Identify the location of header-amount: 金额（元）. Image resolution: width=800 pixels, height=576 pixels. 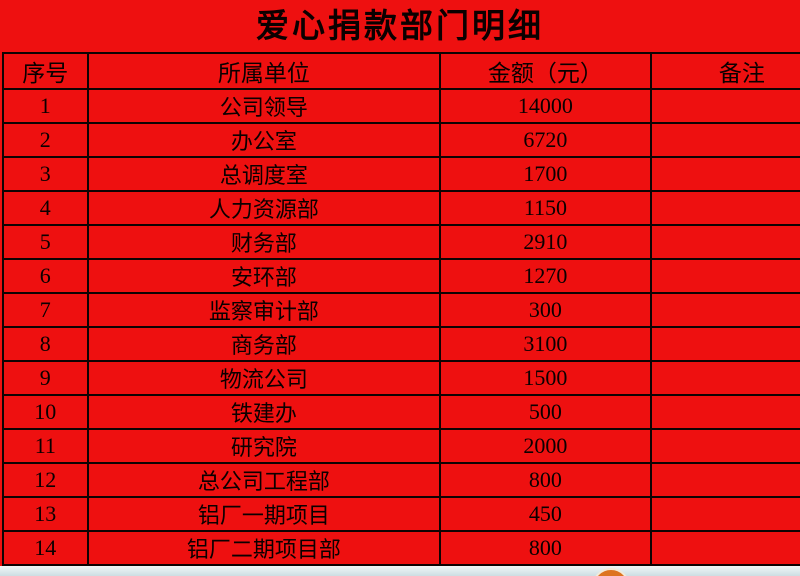
(545, 71).